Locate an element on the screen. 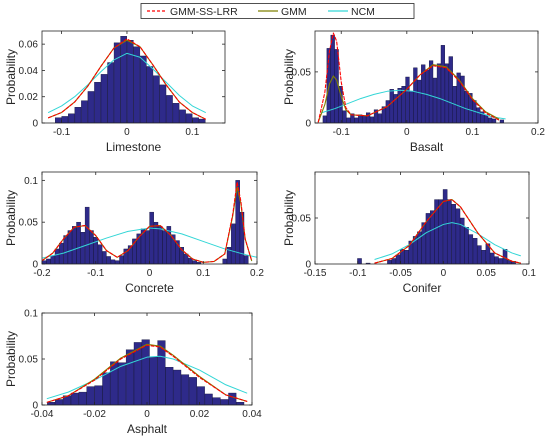 This screenshot has width=550, height=446. basalt-axes-box is located at coordinates (426, 77).